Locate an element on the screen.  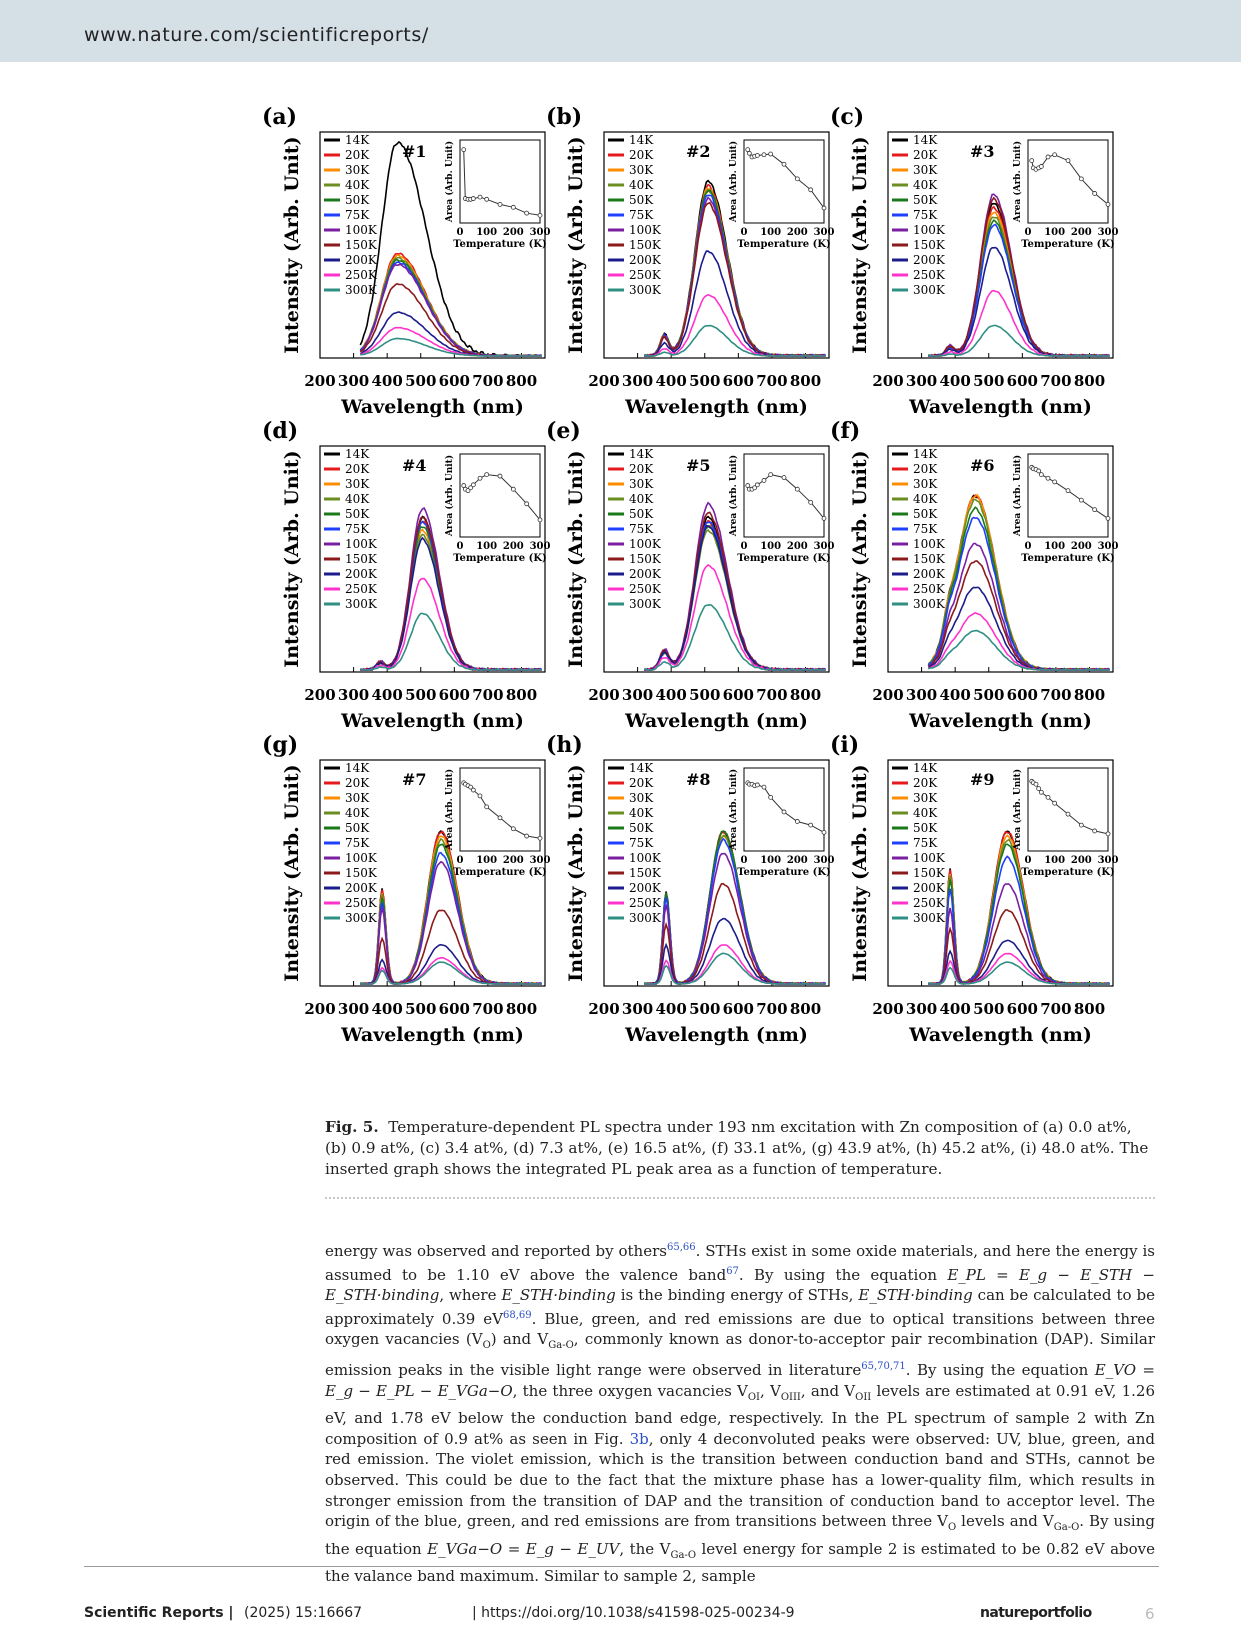
sample-label: #8 is located at coordinates (698, 779).